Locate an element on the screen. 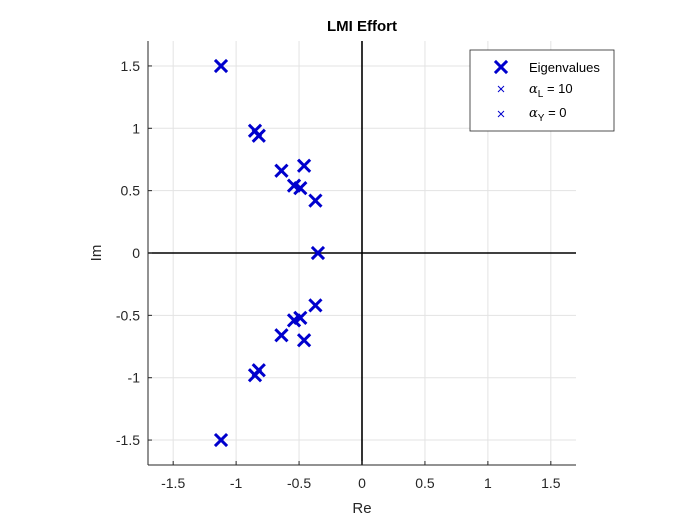  y-tick-label: -1.5 is located at coordinates (128, 440).